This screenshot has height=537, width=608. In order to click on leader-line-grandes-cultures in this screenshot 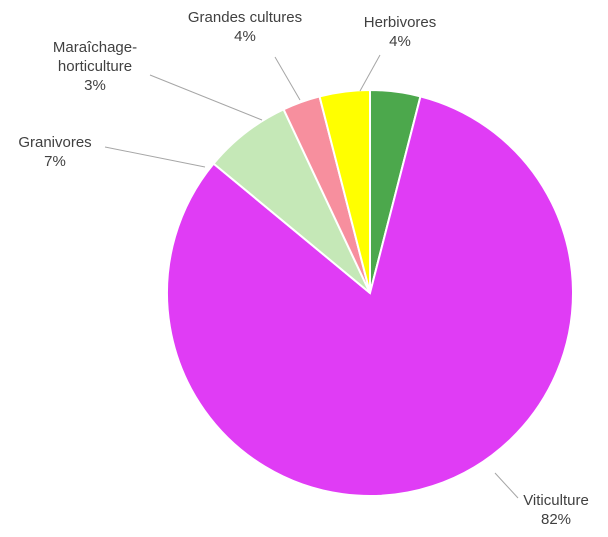, I will do `click(287, 78)`.